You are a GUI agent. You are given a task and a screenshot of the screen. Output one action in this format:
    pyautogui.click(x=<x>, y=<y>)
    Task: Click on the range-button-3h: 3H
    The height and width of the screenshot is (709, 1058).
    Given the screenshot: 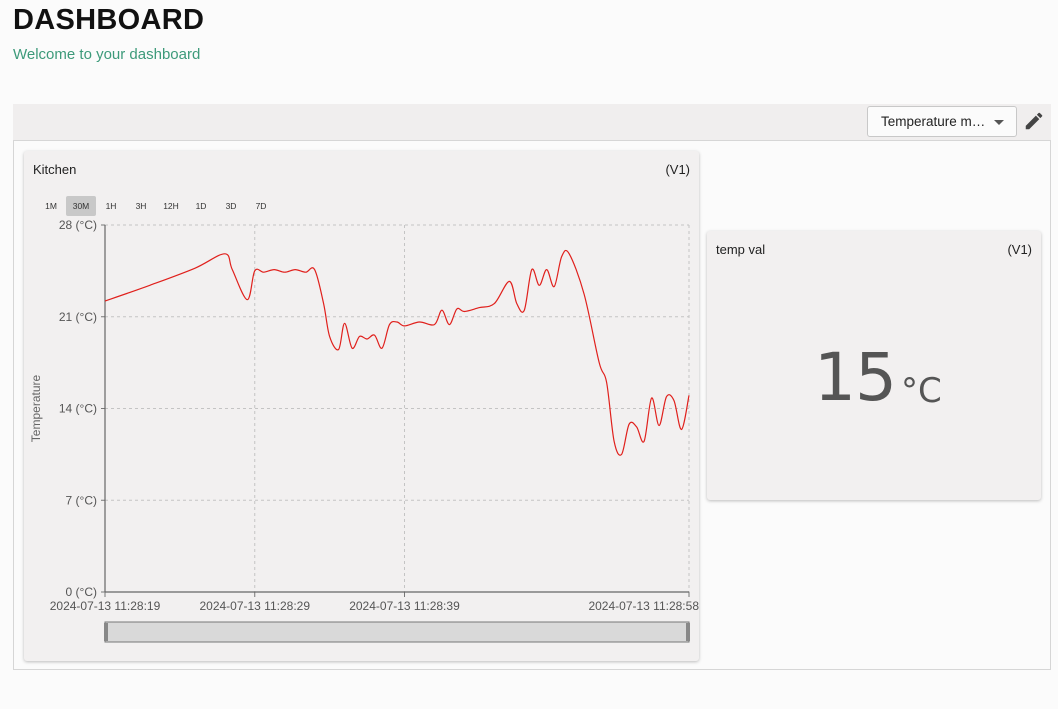 What is the action you would take?
    pyautogui.click(x=141, y=206)
    